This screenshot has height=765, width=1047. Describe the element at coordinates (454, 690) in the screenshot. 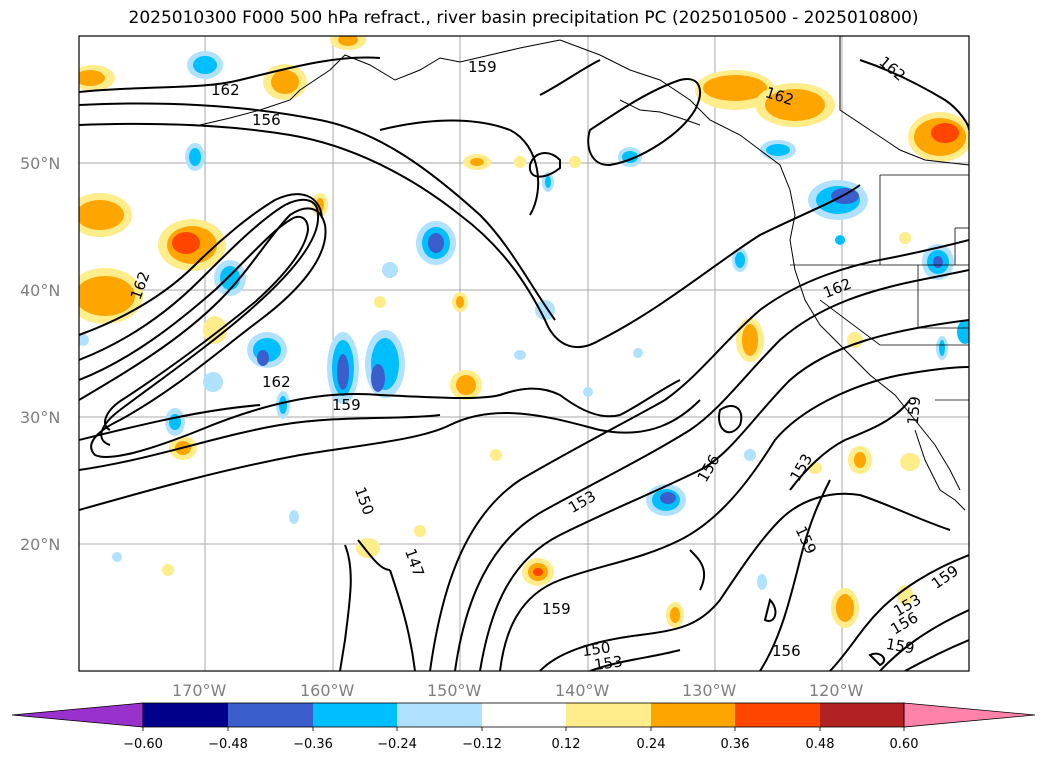

I see `lon-label-150w: 150°W` at that location.